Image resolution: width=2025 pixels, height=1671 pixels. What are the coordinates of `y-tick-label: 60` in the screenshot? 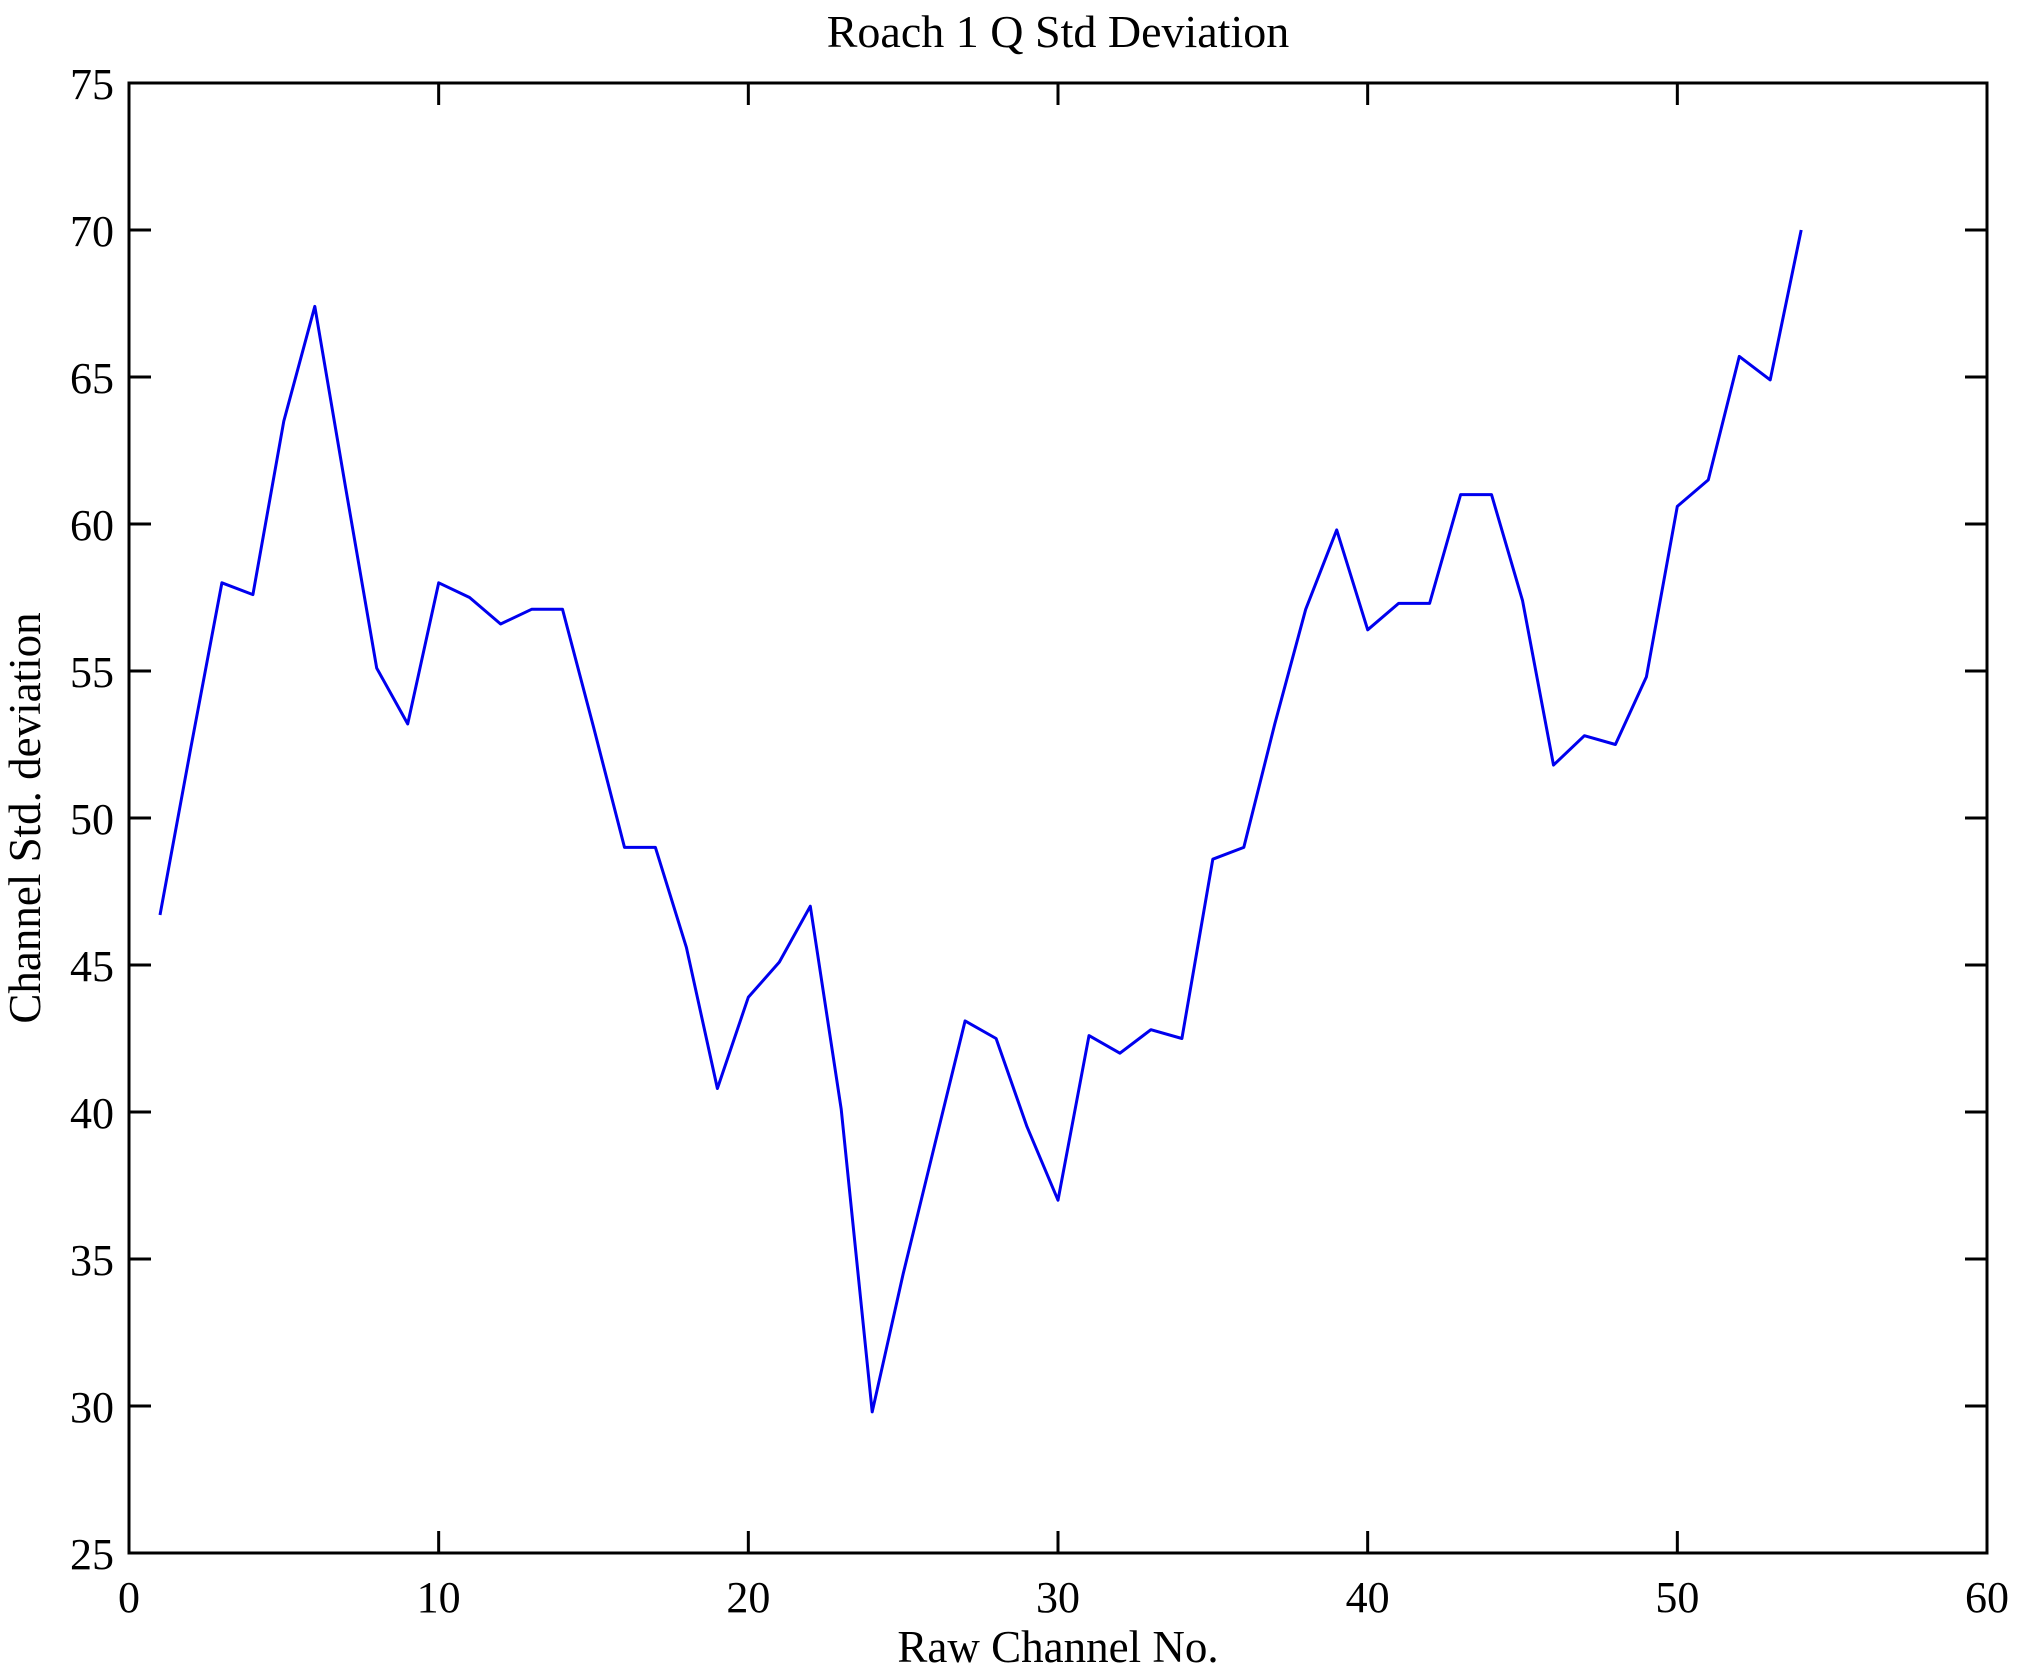 It's located at (92, 525).